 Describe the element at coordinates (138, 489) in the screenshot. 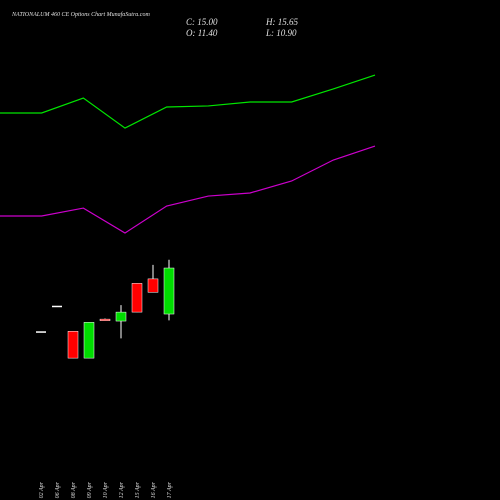

I see `x-tick-label: 15 Apr` at that location.